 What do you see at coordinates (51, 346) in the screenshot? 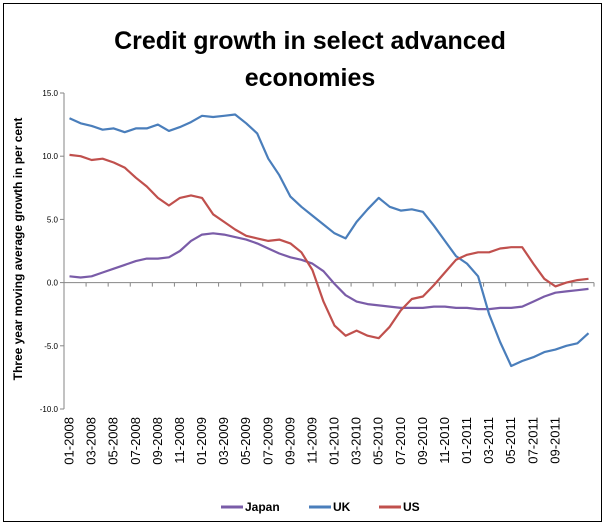
I see `y-tick-label: -5.0` at bounding box center [51, 346].